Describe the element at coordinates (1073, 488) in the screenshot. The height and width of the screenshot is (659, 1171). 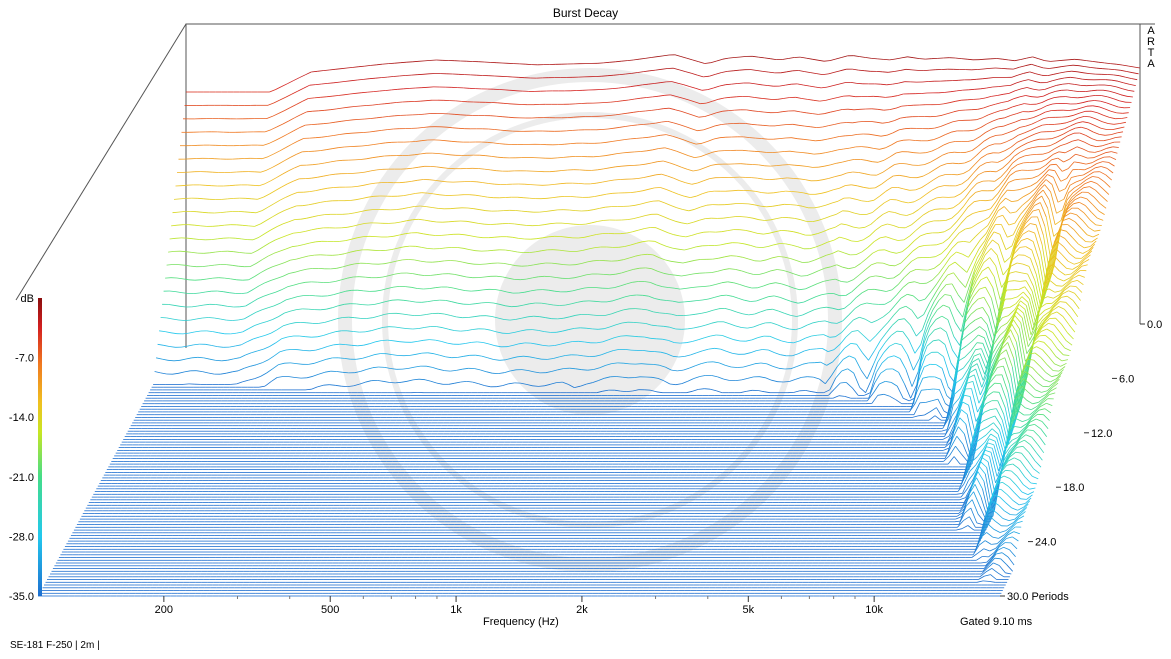
I see `depth-tick-label: 18.0` at that location.